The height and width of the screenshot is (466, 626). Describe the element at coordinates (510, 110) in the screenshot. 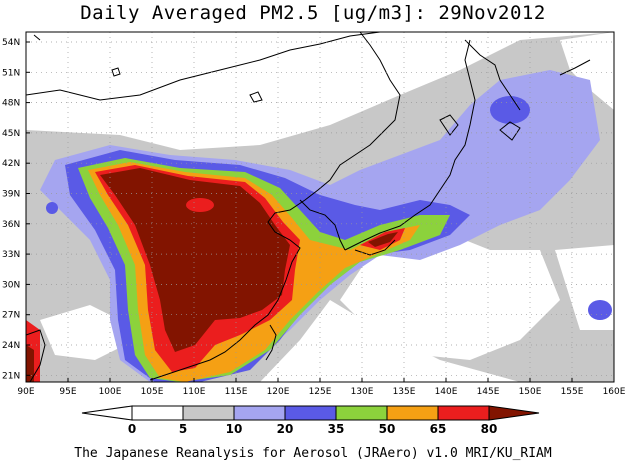

I see `blue-patch-northeast` at that location.